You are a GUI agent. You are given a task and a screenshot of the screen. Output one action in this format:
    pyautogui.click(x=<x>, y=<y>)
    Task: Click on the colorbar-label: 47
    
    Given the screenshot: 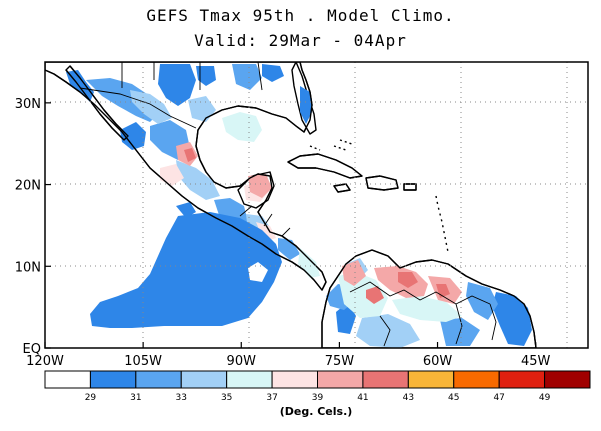 What is the action you would take?
    pyautogui.click(x=498, y=398)
    